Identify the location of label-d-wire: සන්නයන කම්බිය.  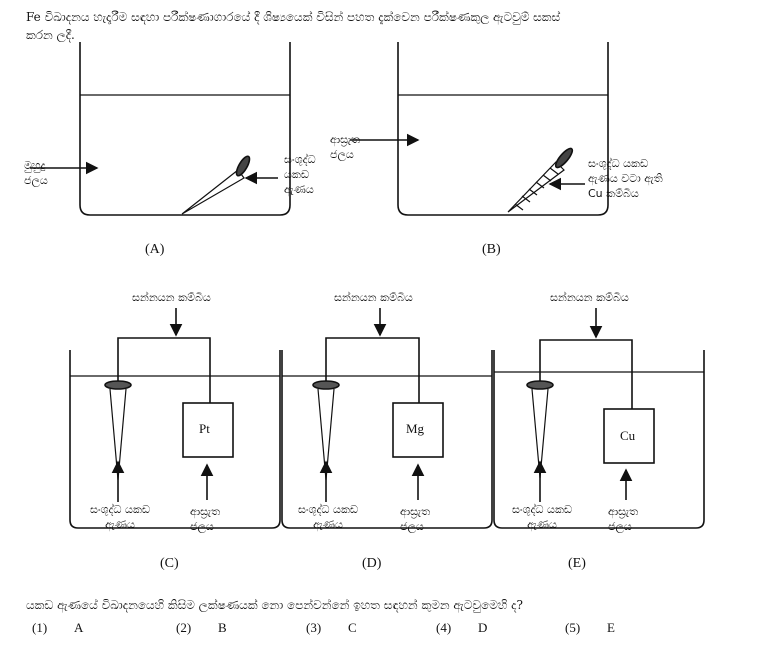
(373, 297).